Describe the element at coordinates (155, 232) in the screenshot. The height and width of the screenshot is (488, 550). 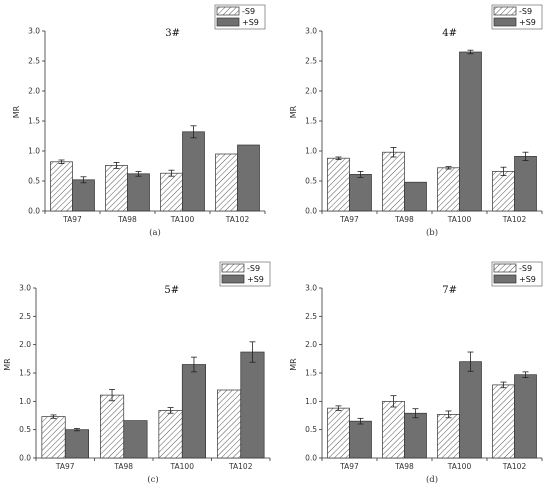
I see `panel-label: (a)` at that location.